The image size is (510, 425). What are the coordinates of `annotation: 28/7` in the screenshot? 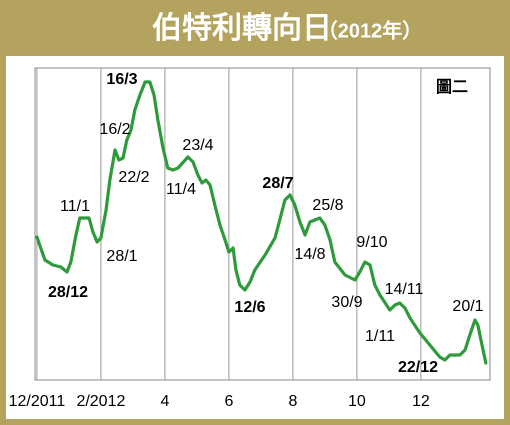 It's located at (277, 183).